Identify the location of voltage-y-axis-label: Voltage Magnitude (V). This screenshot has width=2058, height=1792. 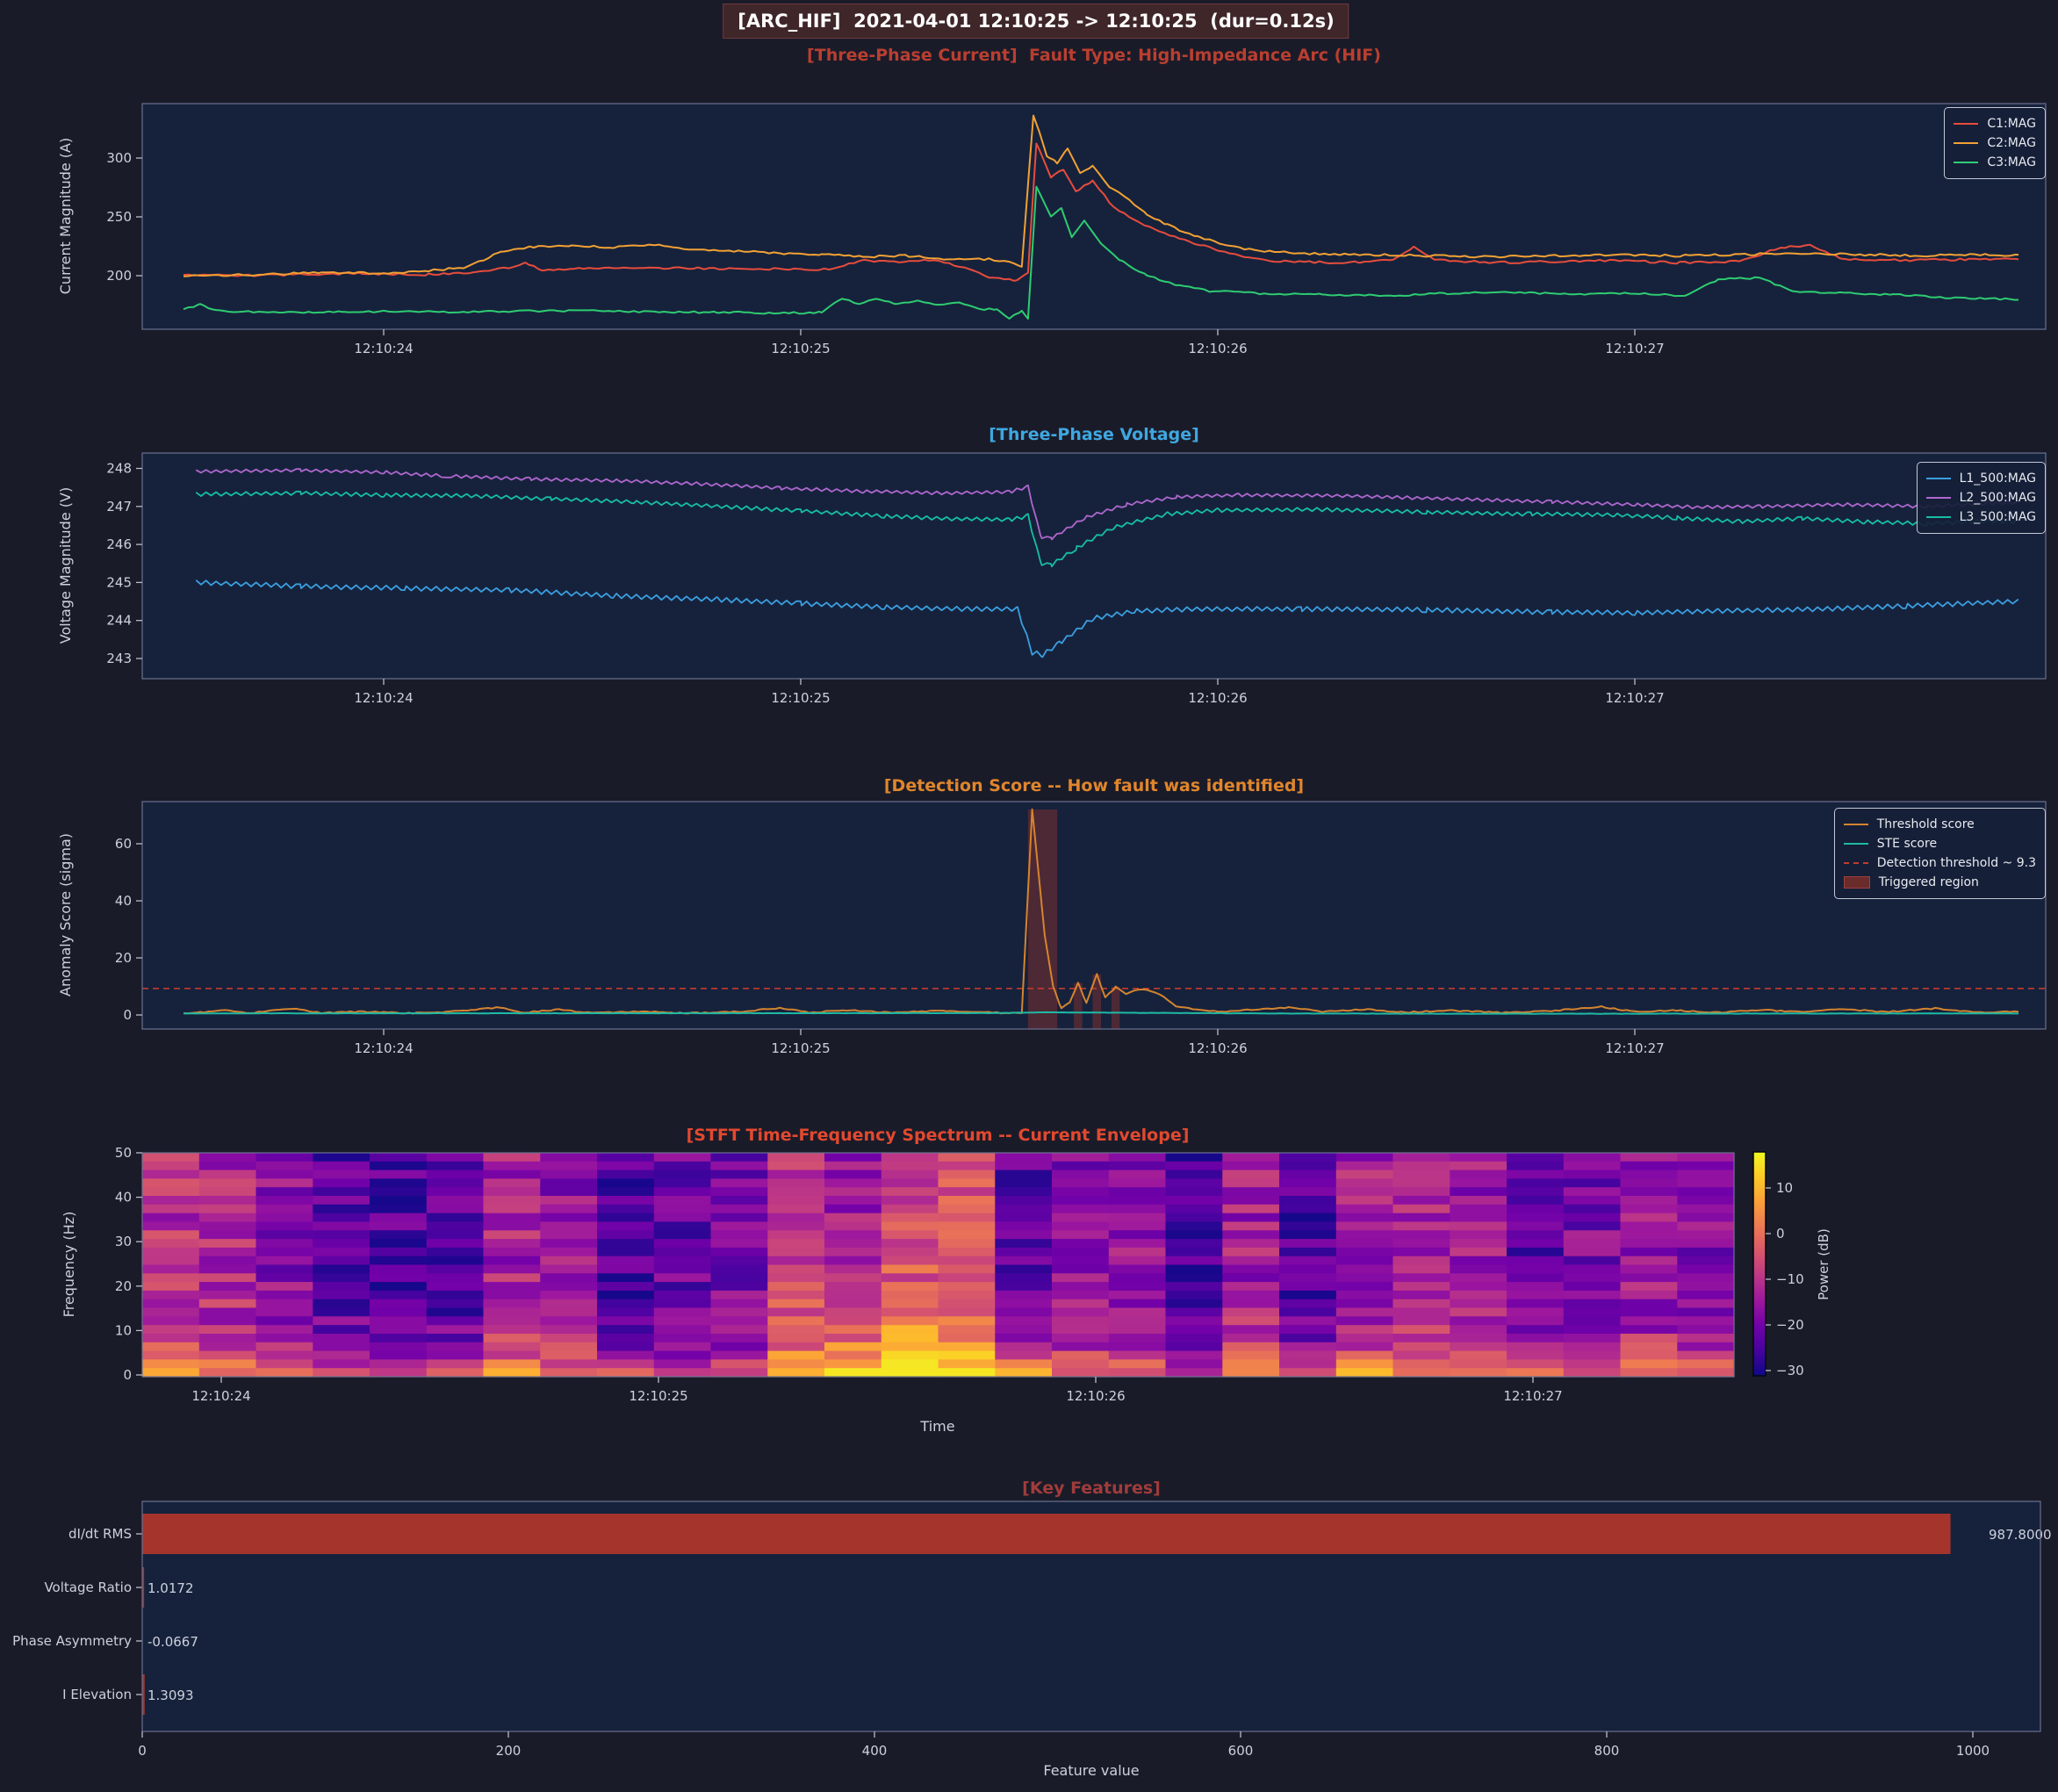
(65, 565).